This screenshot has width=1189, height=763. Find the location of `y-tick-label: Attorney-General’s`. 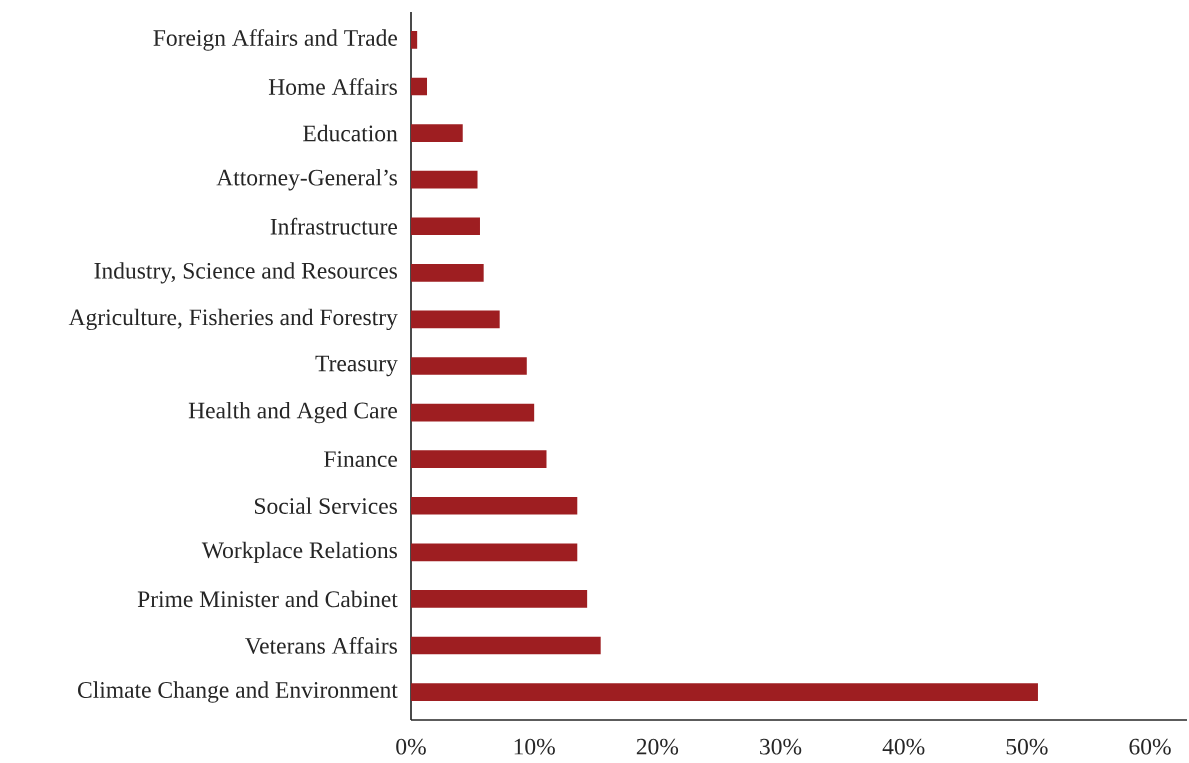

y-tick-label: Attorney-General’s is located at coordinates (306, 179).